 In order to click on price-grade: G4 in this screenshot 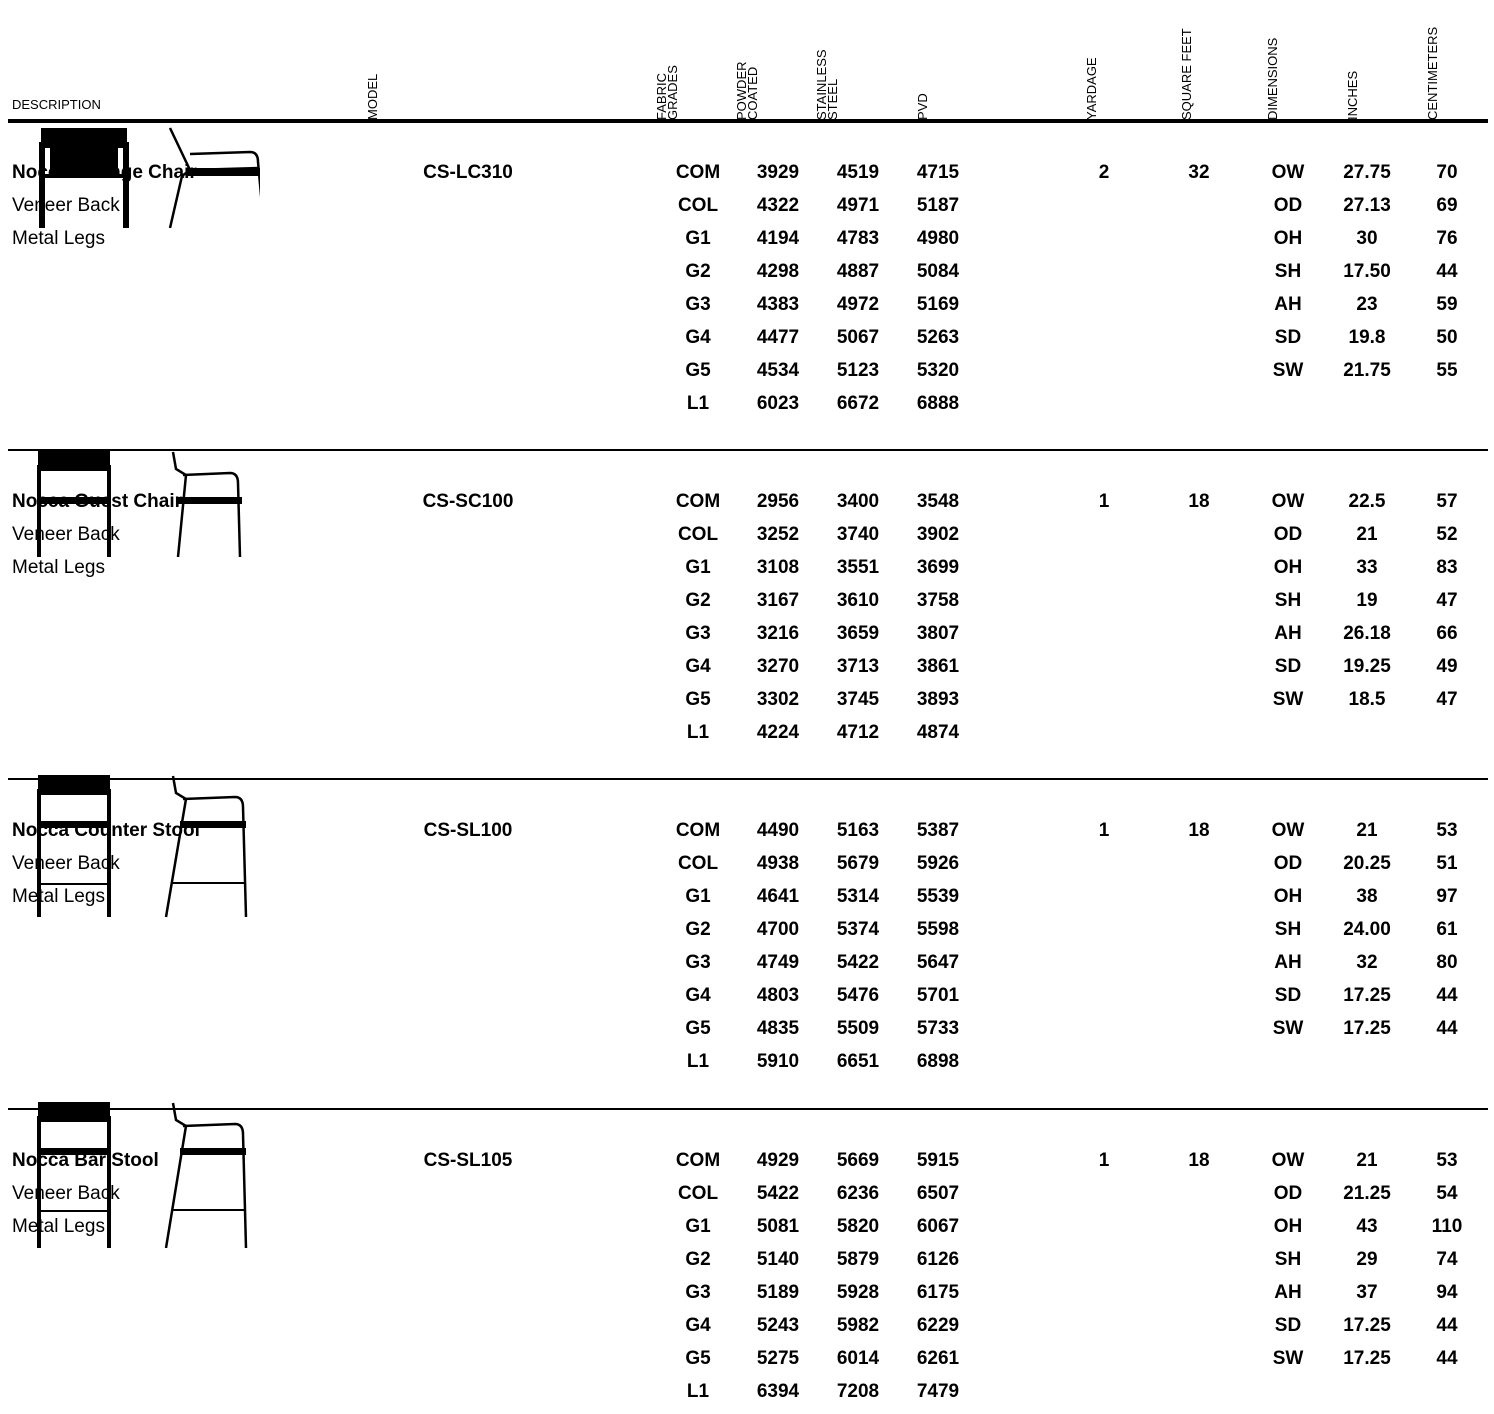, I will do `click(698, 666)`.